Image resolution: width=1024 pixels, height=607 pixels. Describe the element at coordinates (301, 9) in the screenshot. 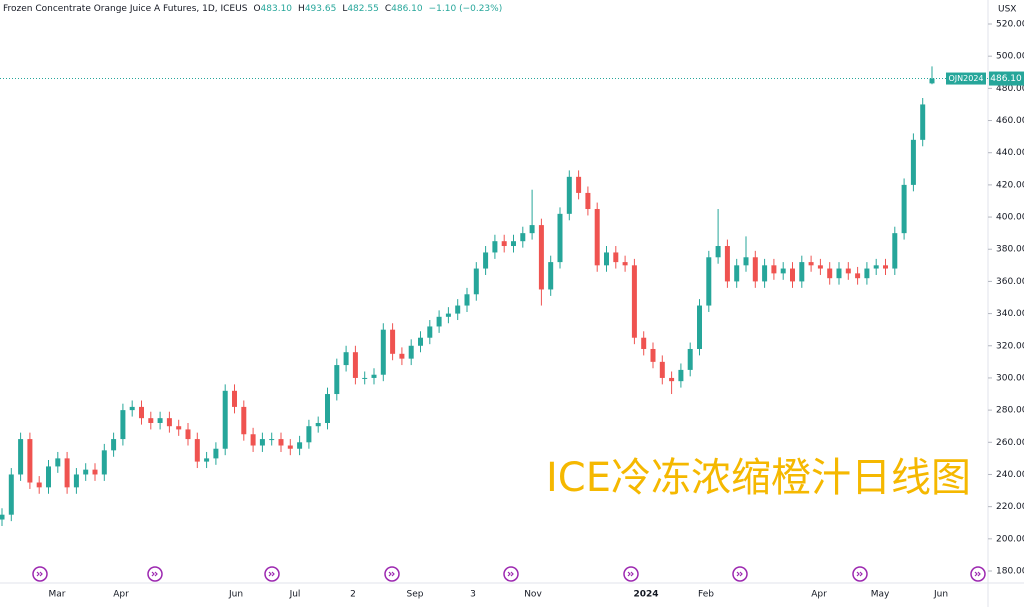

I see `field-label: H` at that location.